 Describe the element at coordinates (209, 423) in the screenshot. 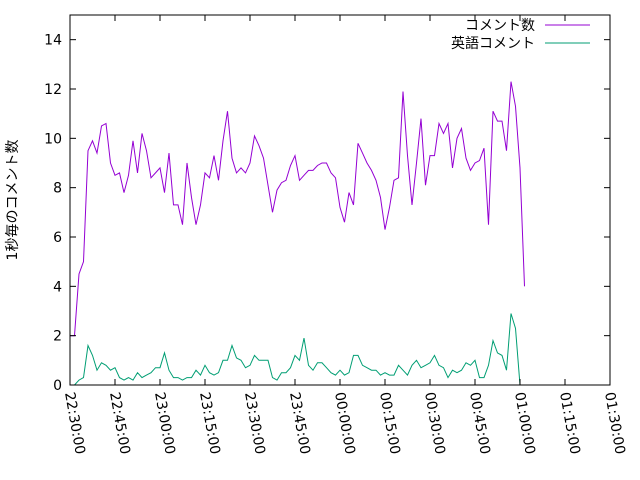

I see `x-tick-label: 23:15:00` at that location.